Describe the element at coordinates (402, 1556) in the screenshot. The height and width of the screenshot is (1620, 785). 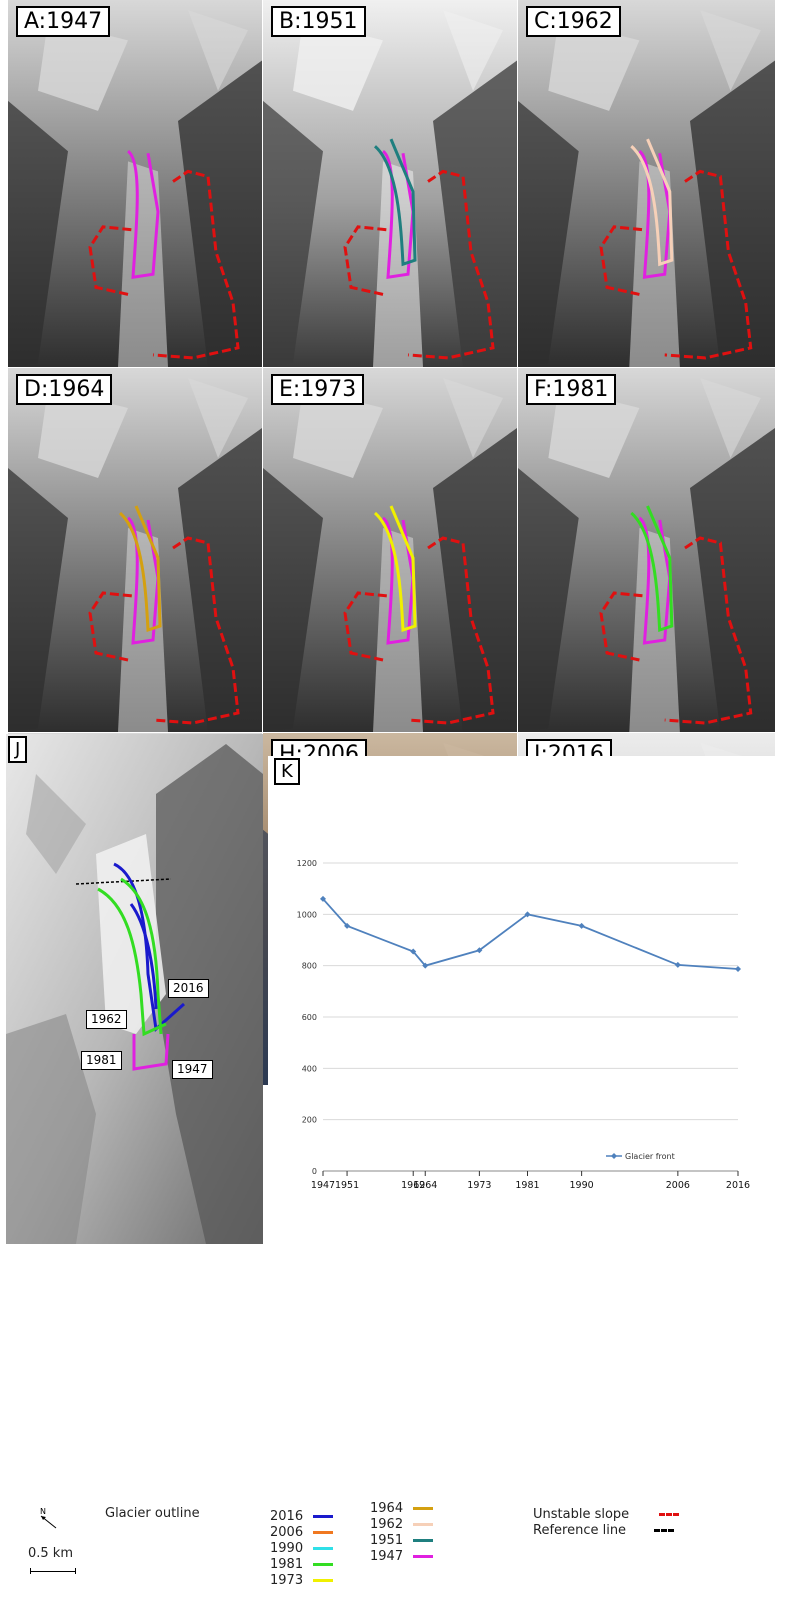
I see `legend-year-1947: 1947` at that location.